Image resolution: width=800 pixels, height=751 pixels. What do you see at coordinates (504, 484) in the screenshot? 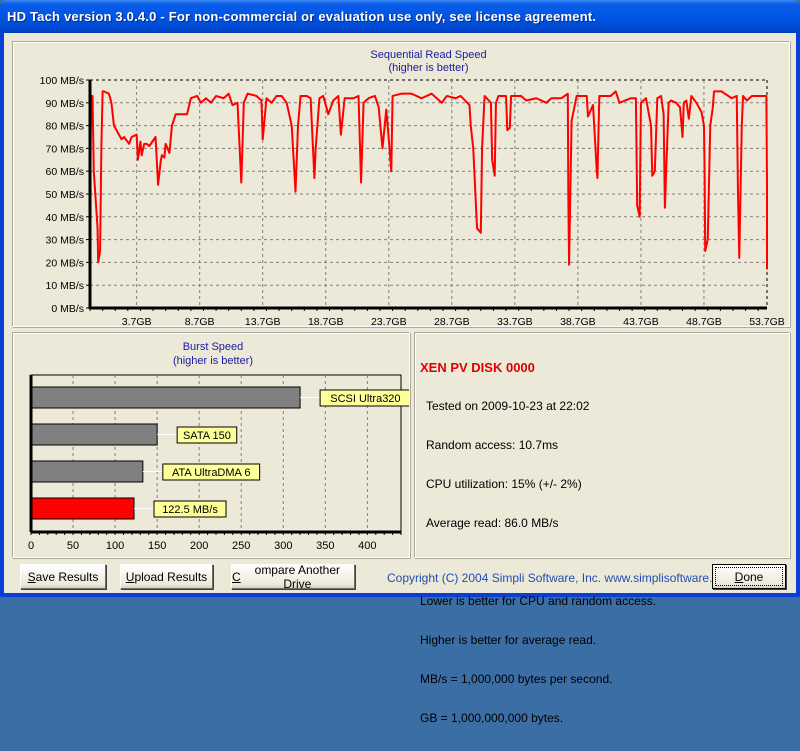
I see `cpu-utilization: CPU utilization: 15% (+/- 2%)` at bounding box center [504, 484].